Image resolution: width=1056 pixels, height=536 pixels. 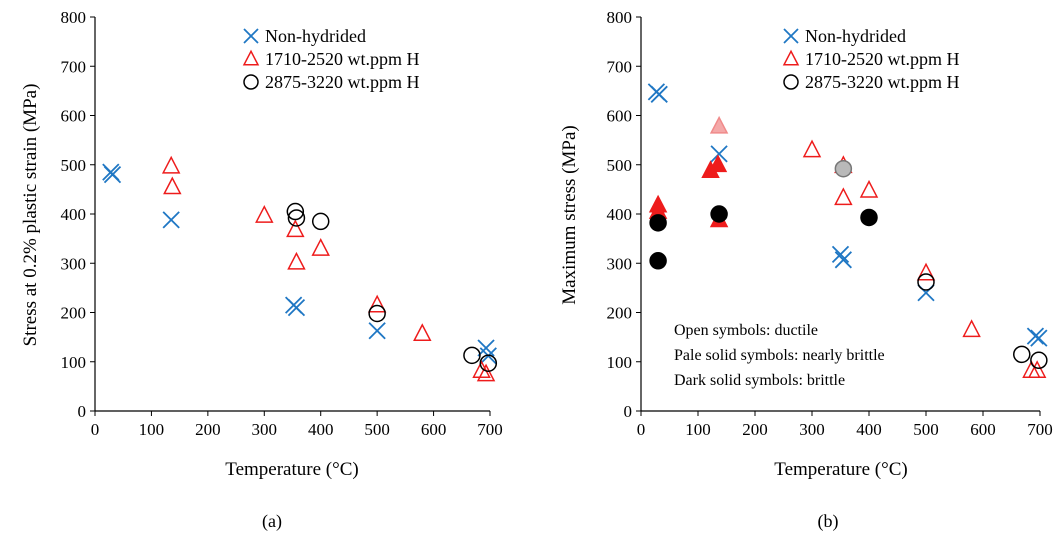 What do you see at coordinates (620, 165) in the screenshot?
I see `y-tick-label: 500` at bounding box center [620, 165].